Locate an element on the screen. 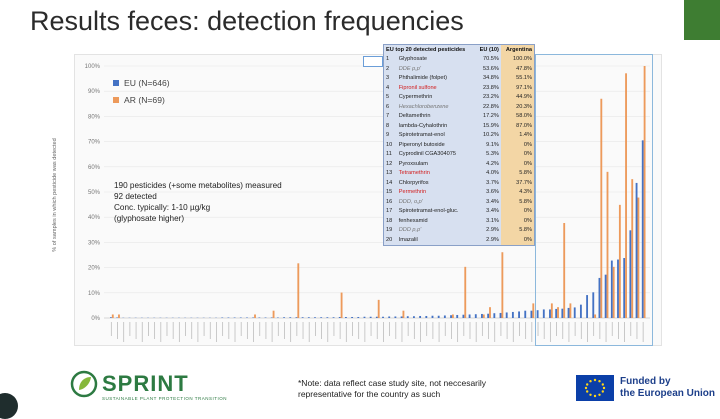  y-tick-label: 0% is located at coordinates (95, 319).